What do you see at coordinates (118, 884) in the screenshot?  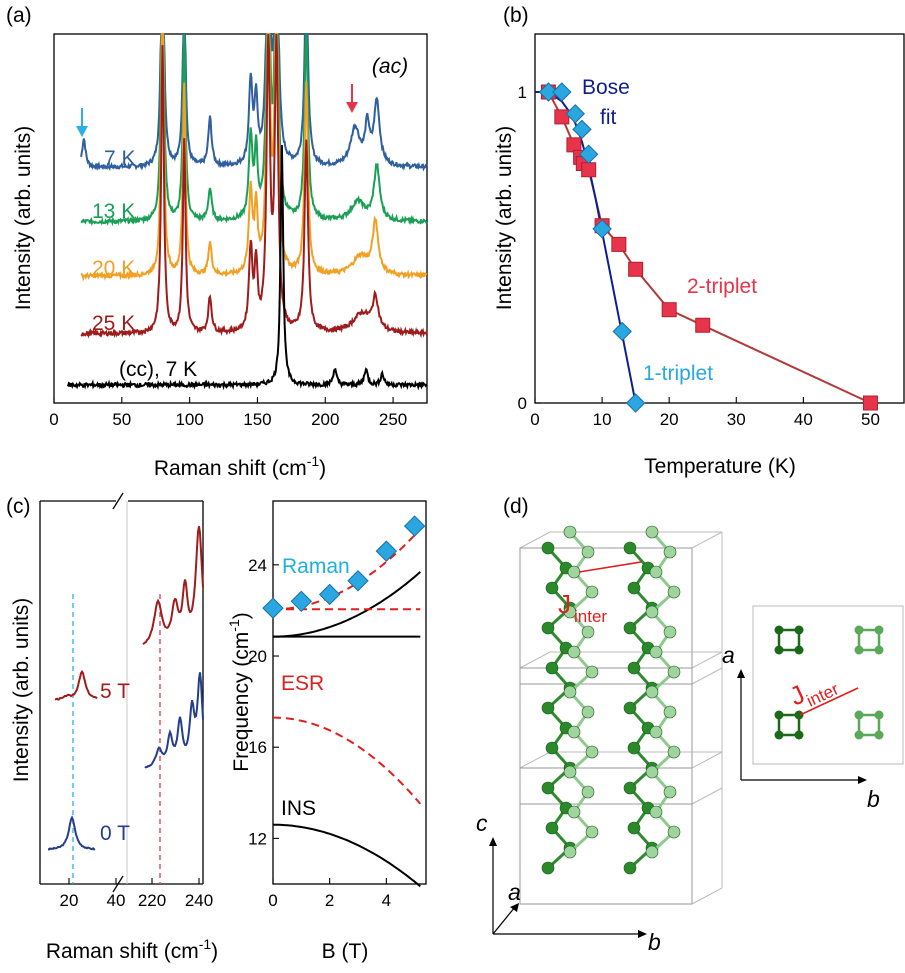 I see `axis-break-bottom-mark` at bounding box center [118, 884].